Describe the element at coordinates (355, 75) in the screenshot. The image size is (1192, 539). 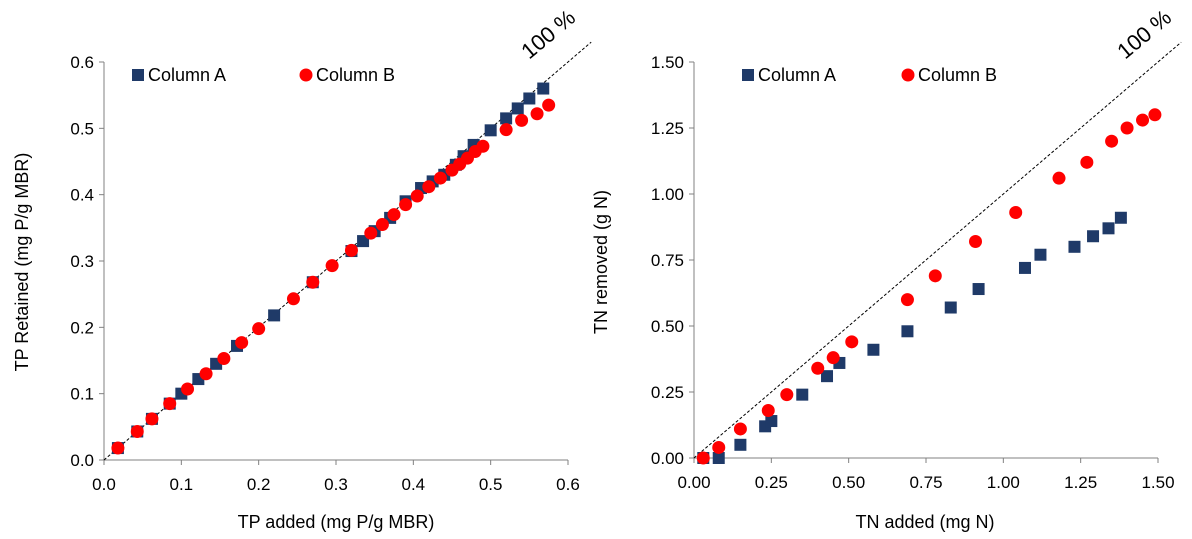
I see `tp-legend-label-column-b: Column B` at that location.